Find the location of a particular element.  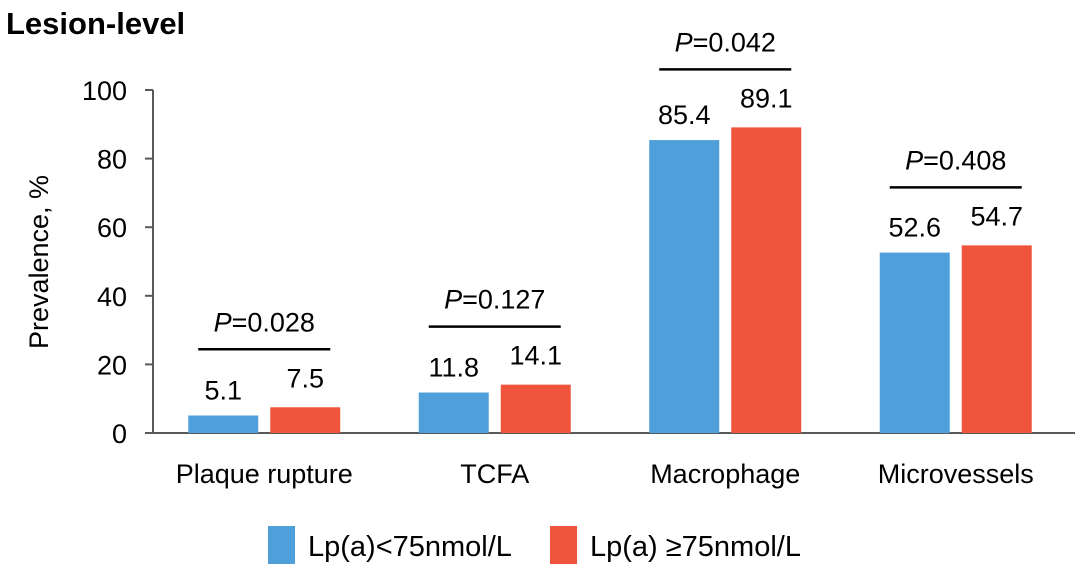

data-label: 85.4 is located at coordinates (684, 115).